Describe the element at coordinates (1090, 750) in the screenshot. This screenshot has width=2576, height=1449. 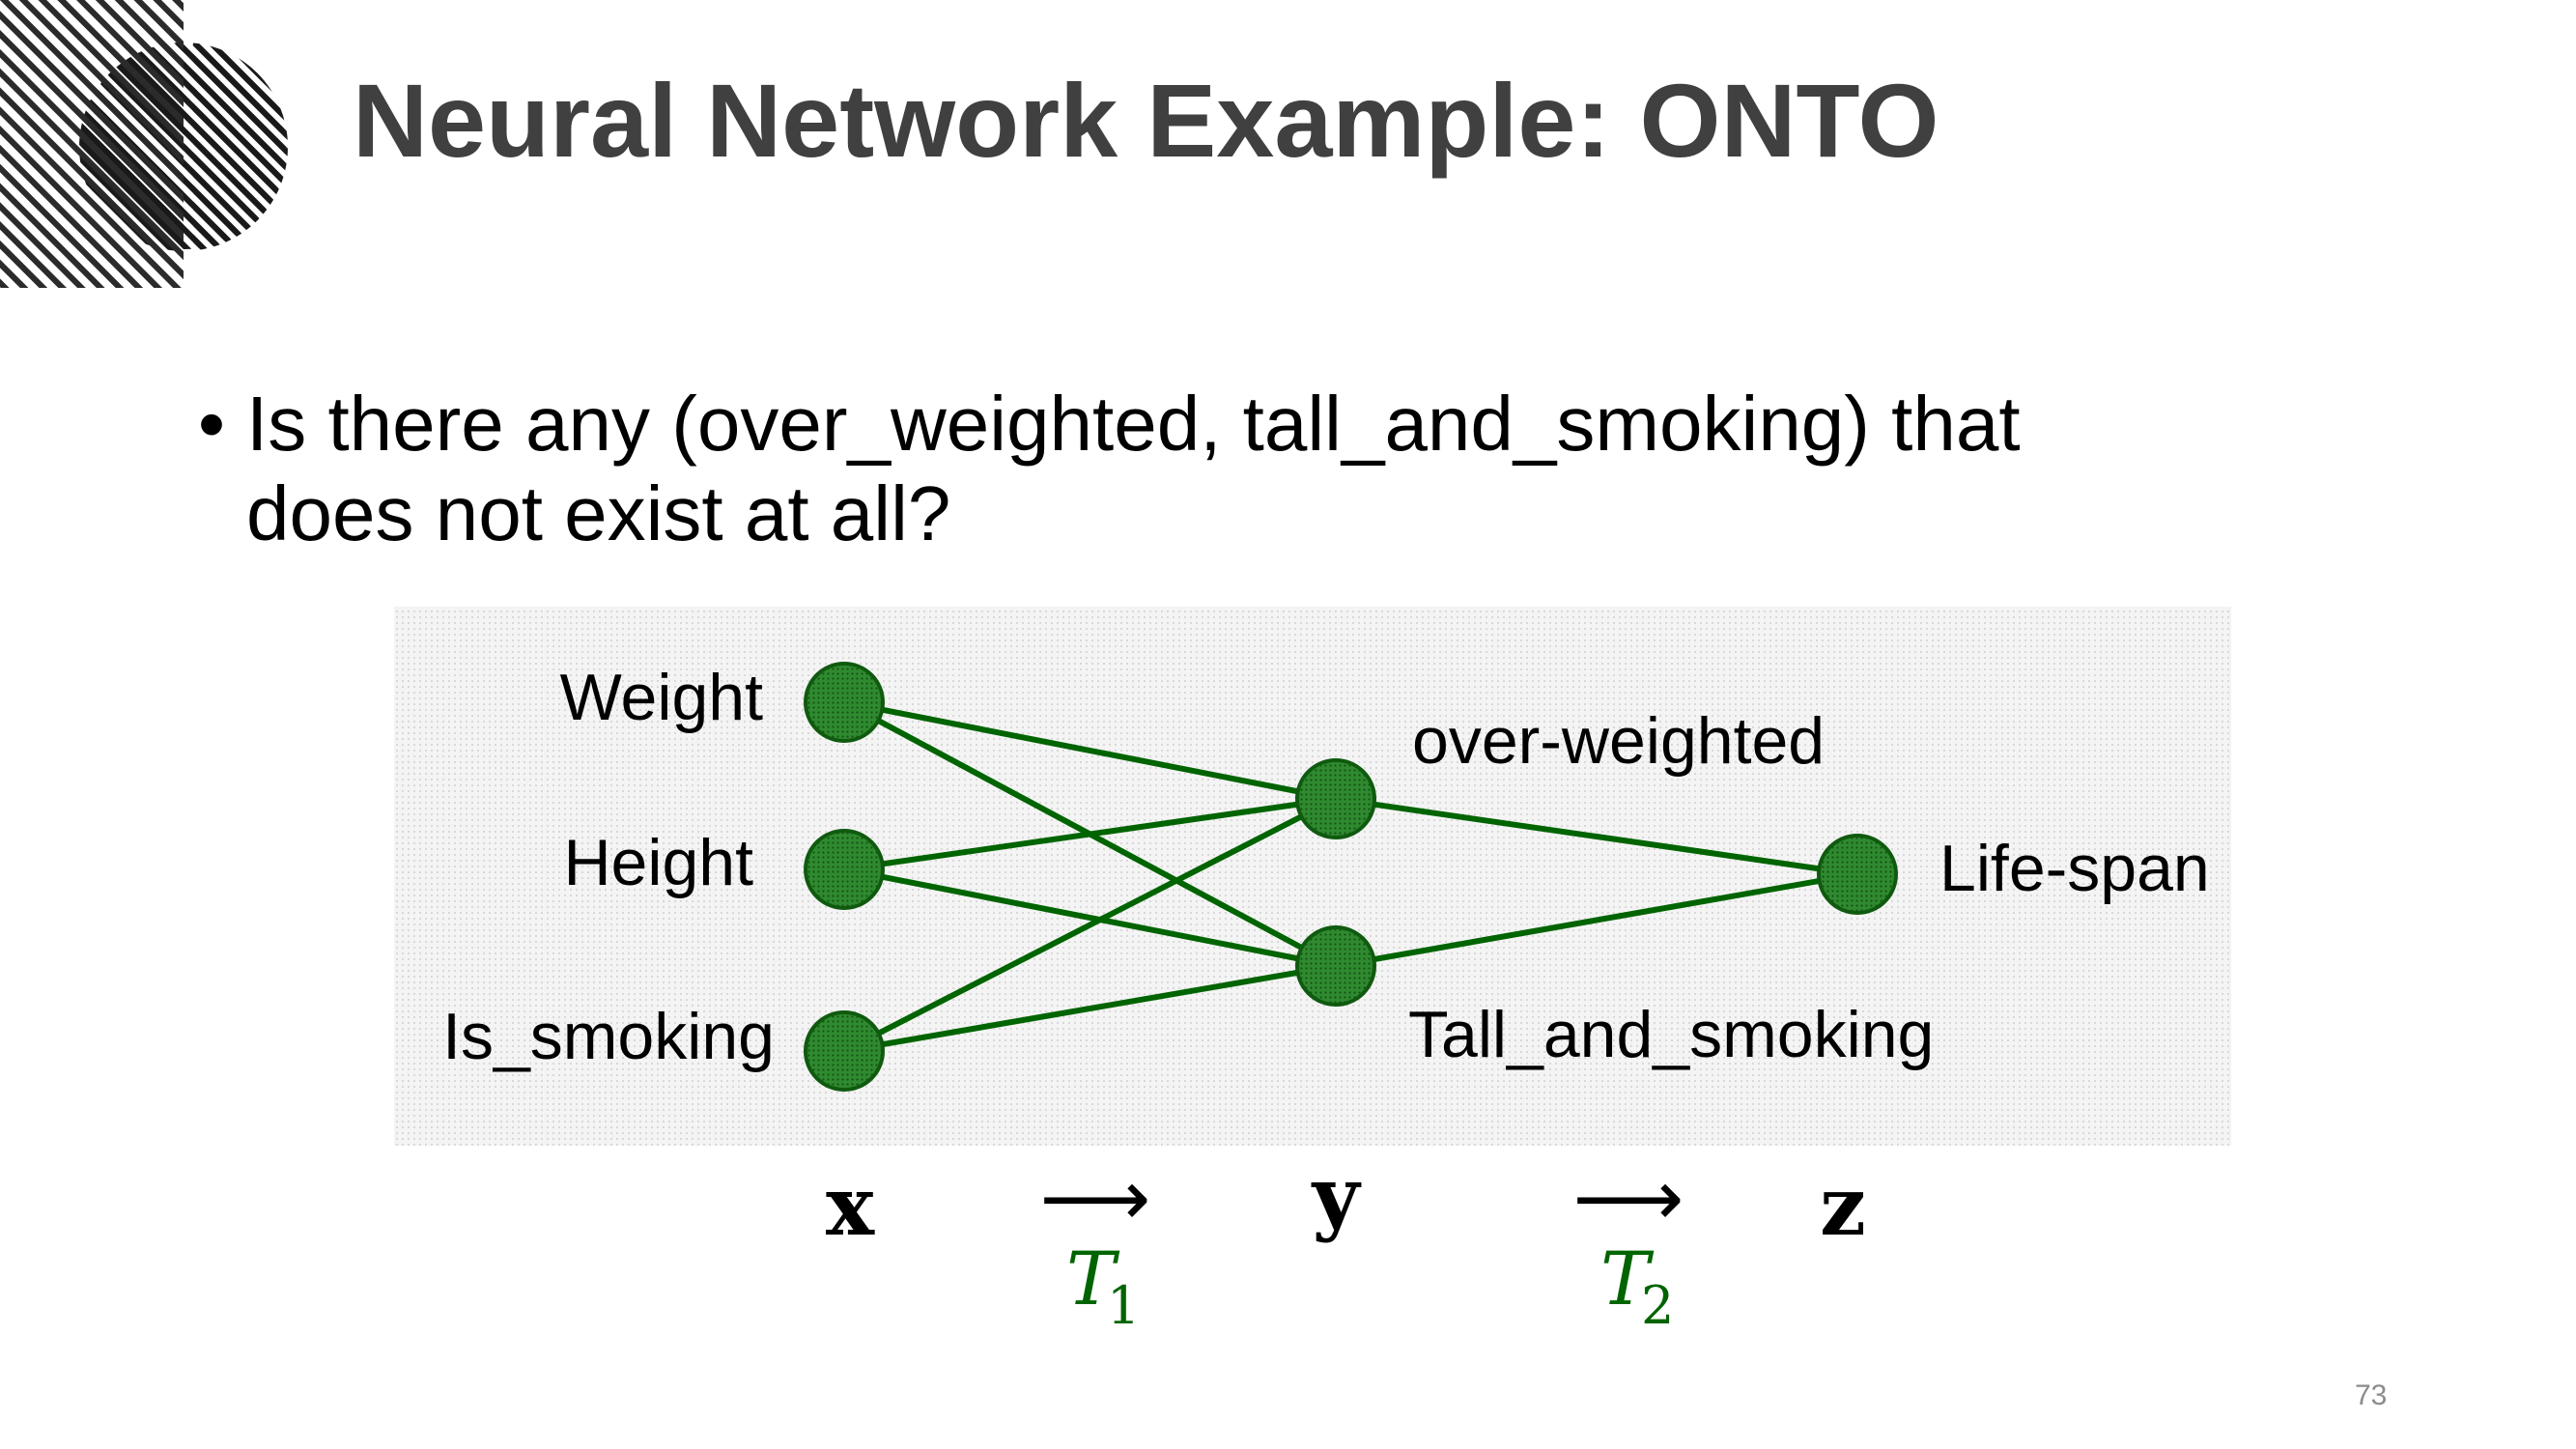
I see `edge-weight-to-over-weighted` at that location.